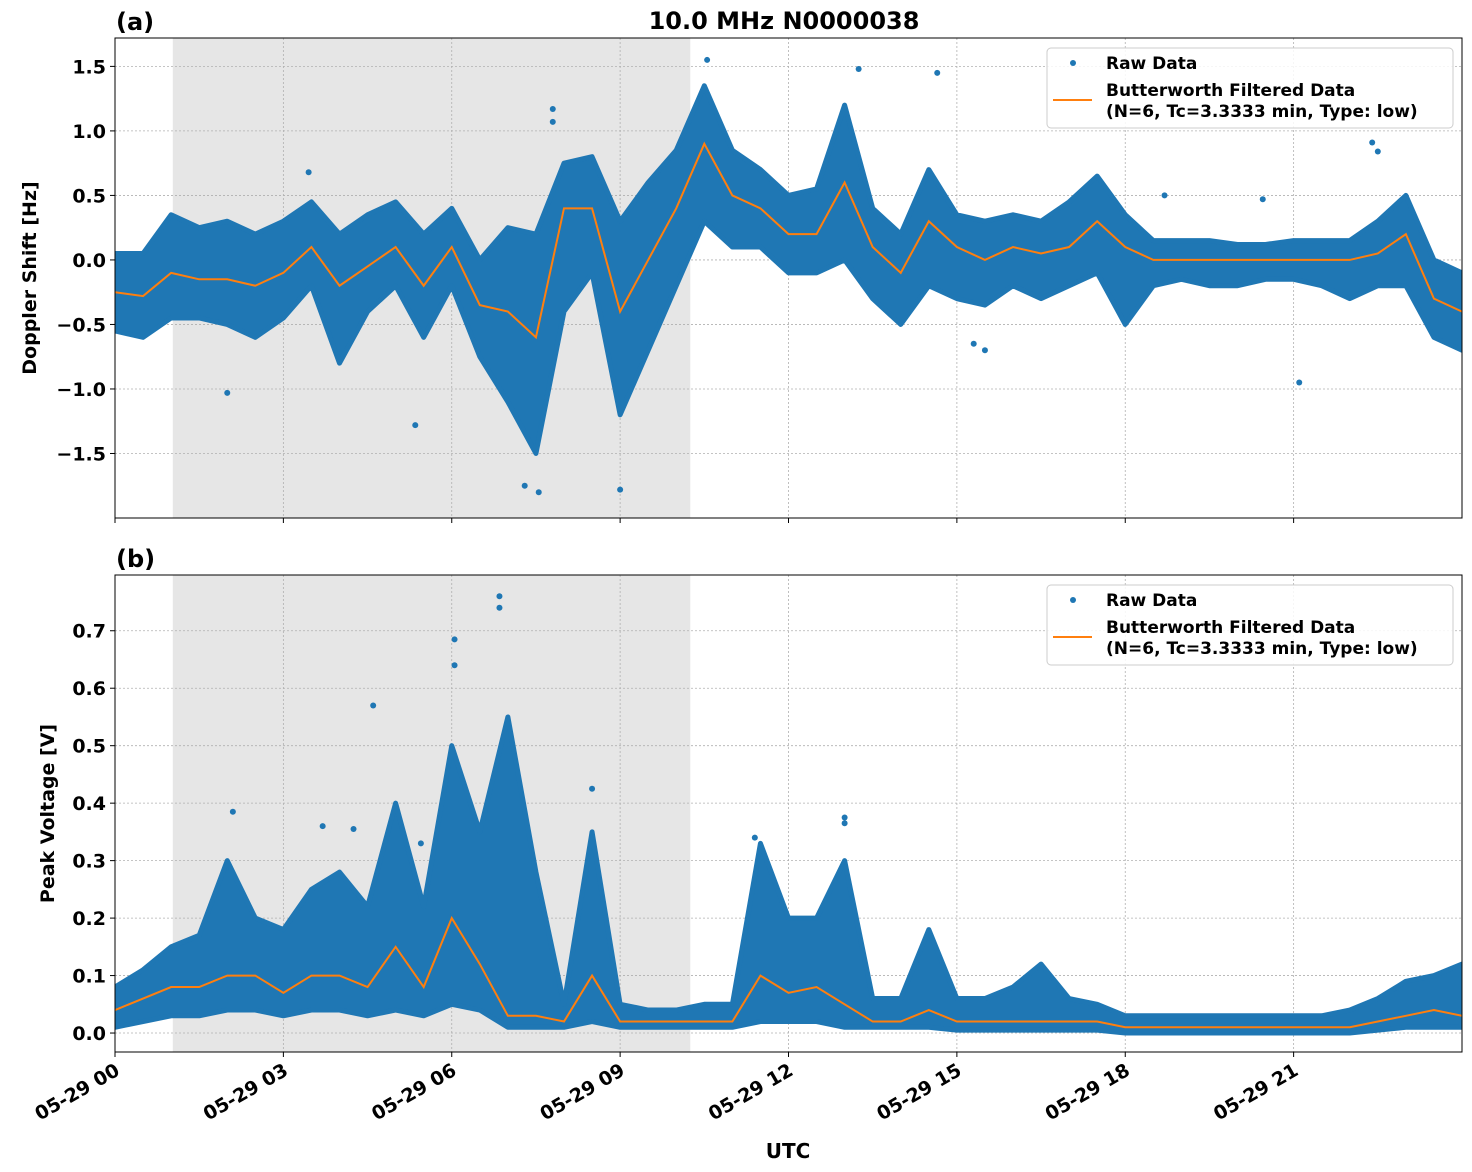 This screenshot has height=1172, width=1472. Describe the element at coordinates (246, 1092) in the screenshot. I see `x-tick-label: 05-29 03` at that location.